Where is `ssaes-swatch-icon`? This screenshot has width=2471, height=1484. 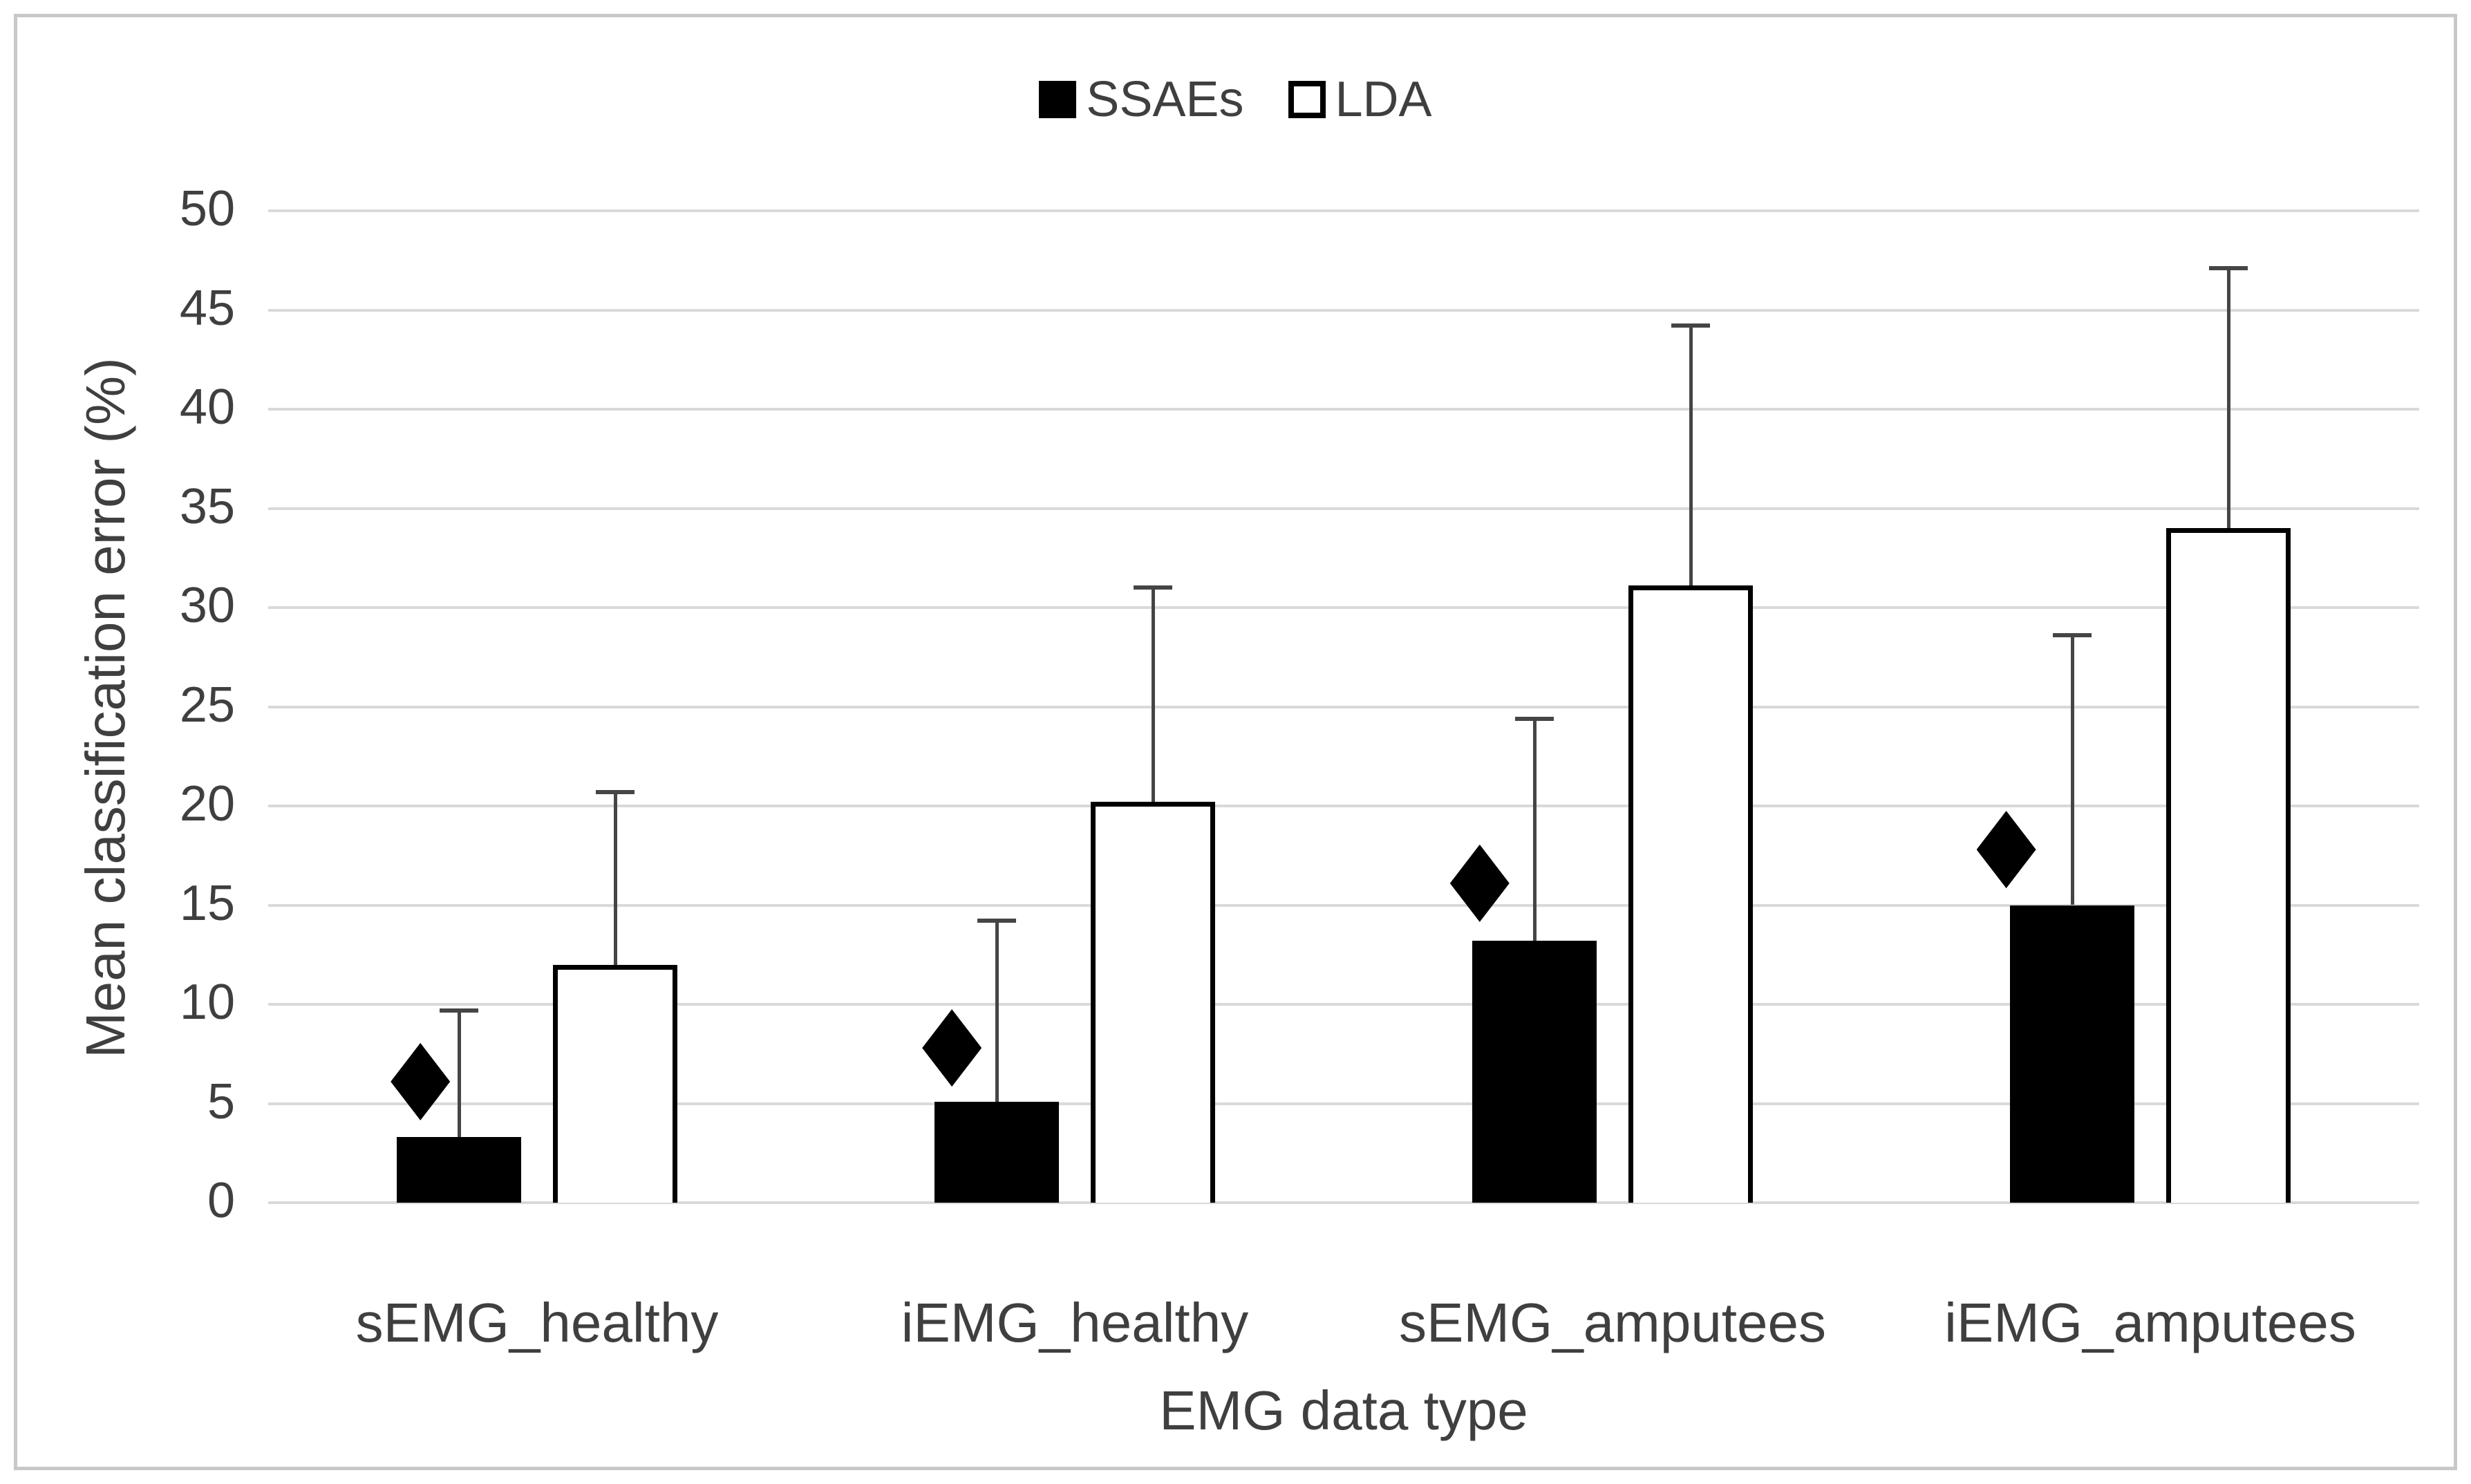 ssaes-swatch-icon is located at coordinates (1058, 100).